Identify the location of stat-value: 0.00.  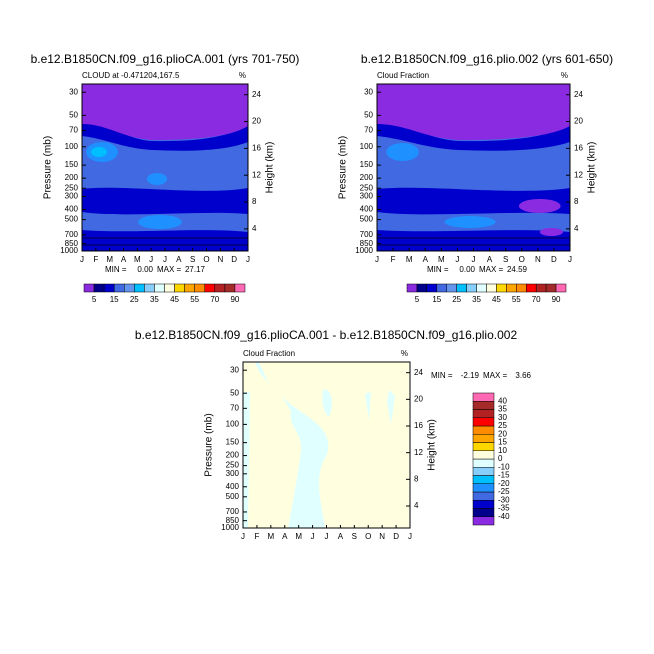
(145, 269).